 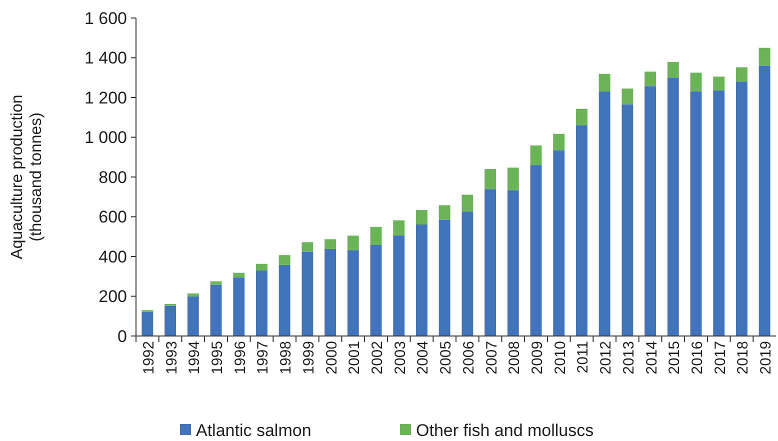 What do you see at coordinates (112, 217) in the screenshot?
I see `y-tick-label: 600` at bounding box center [112, 217].